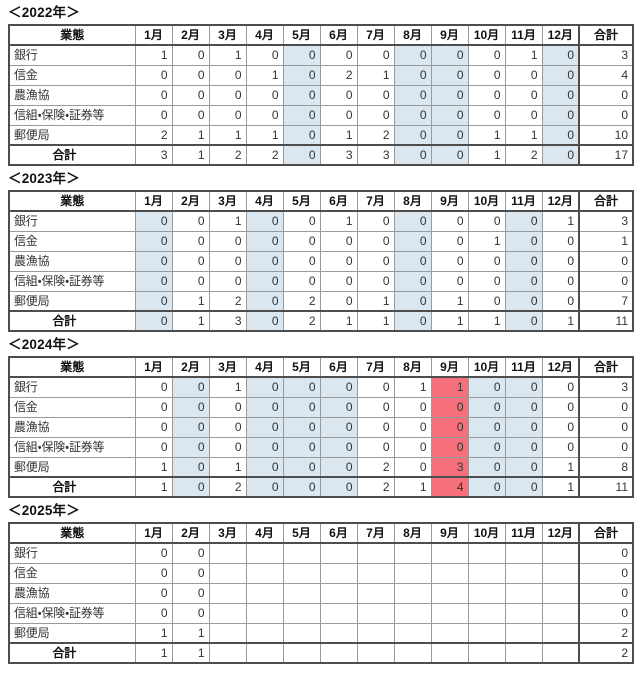  Describe the element at coordinates (560, 155) in the screenshot. I see `cell-2022-total-m12: 0` at that location.